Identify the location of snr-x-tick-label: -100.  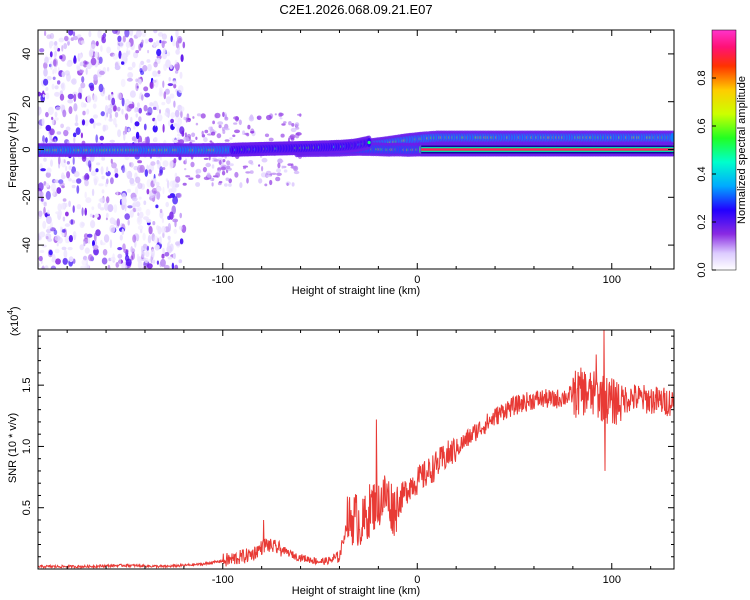
(223, 580).